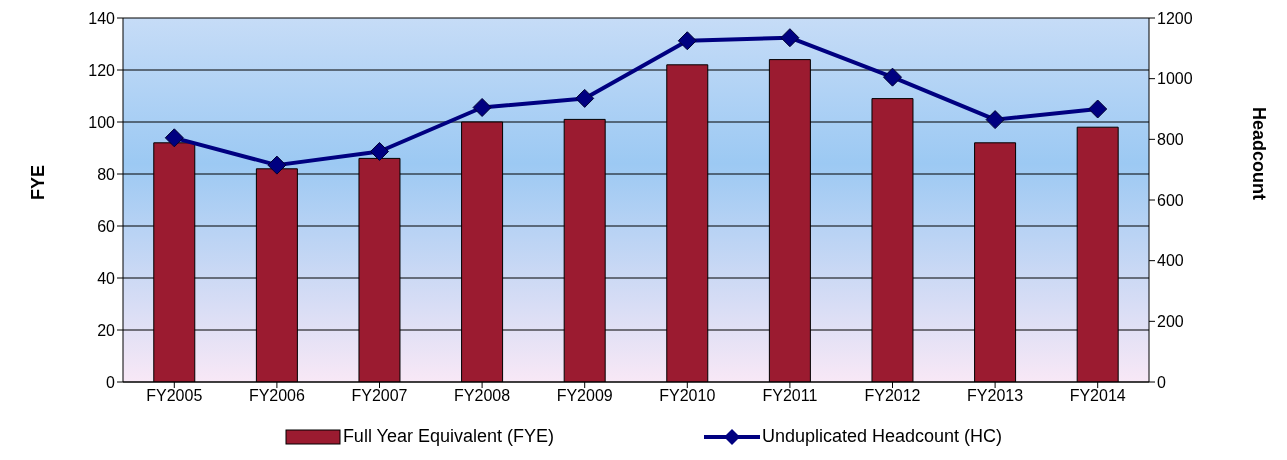  Describe the element at coordinates (1170, 200) in the screenshot. I see `y2-tick-label: 600` at that location.